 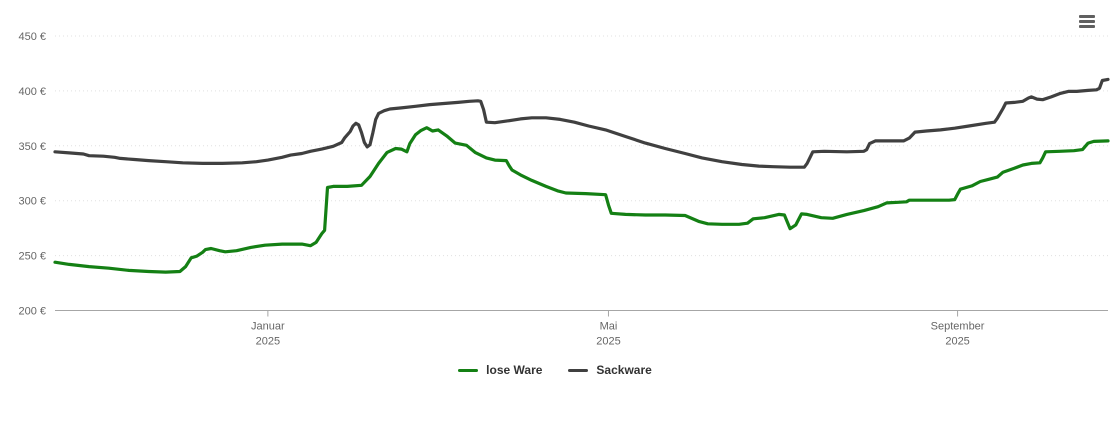 I want to click on y-axis-label: 250 €, so click(x=32, y=257).